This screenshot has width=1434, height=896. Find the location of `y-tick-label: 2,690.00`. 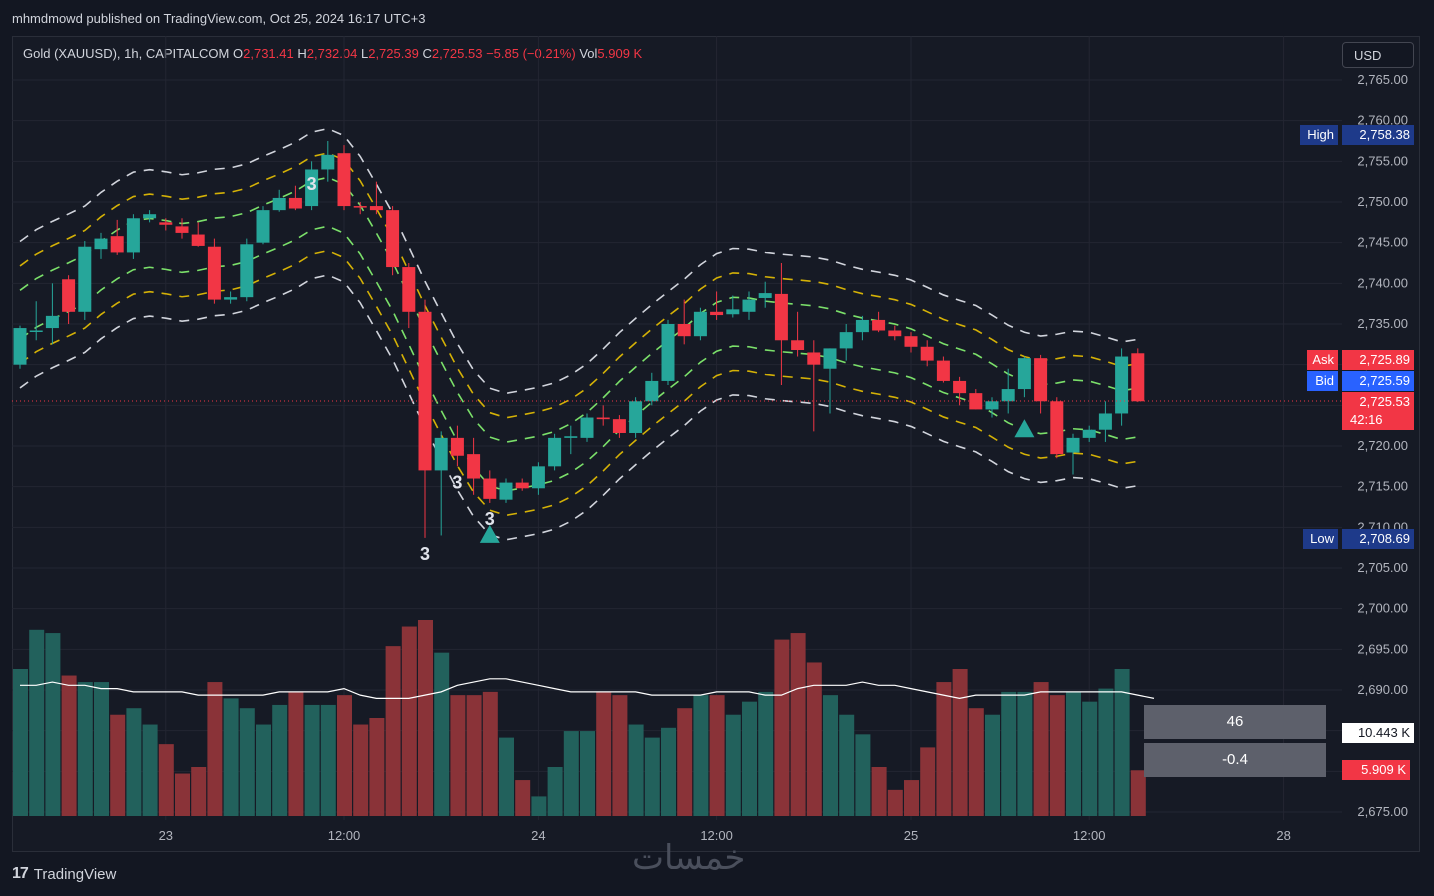

y-tick-label: 2,690.00 is located at coordinates (1382, 689).